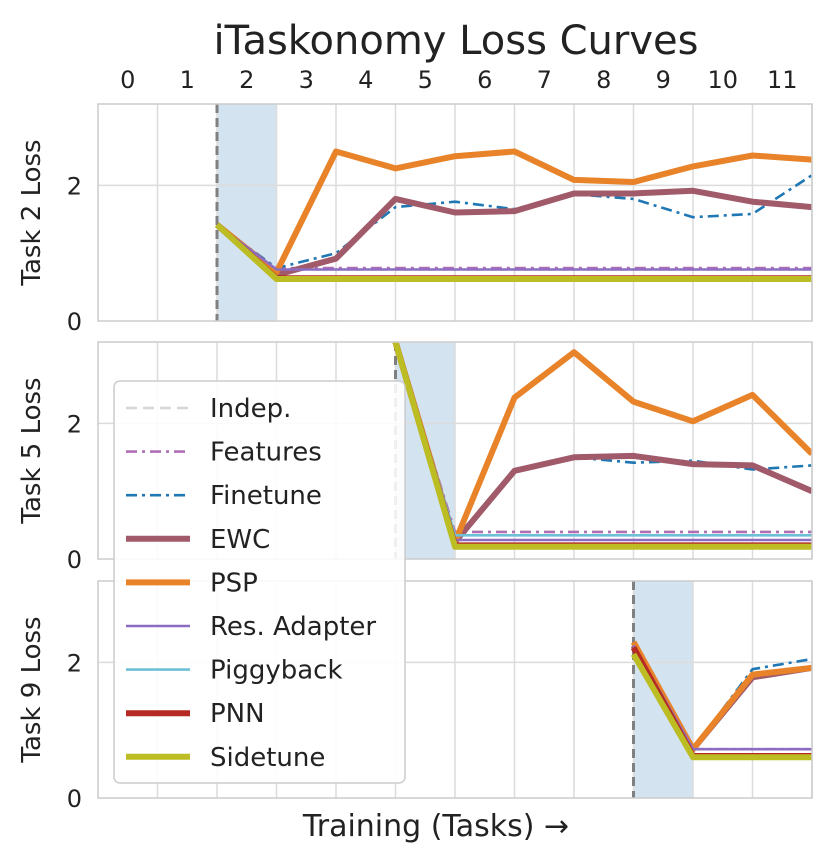 The image size is (830, 863). I want to click on x-tick-label: 10, so click(722, 80).